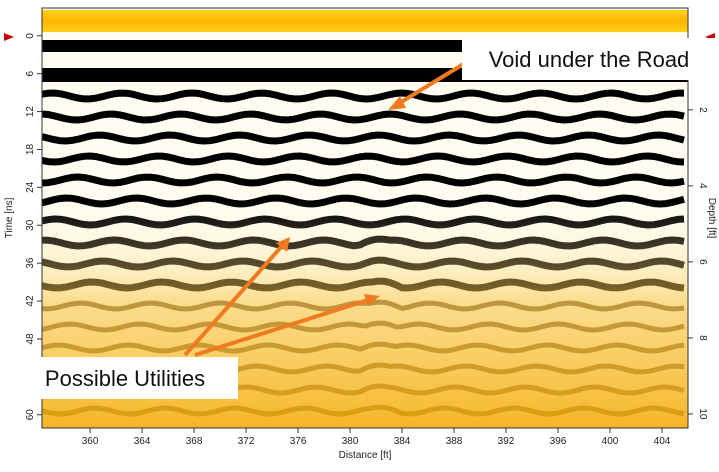 Image resolution: width=719 pixels, height=472 pixels. I want to click on annotation: Possible Utilities, so click(125, 378).